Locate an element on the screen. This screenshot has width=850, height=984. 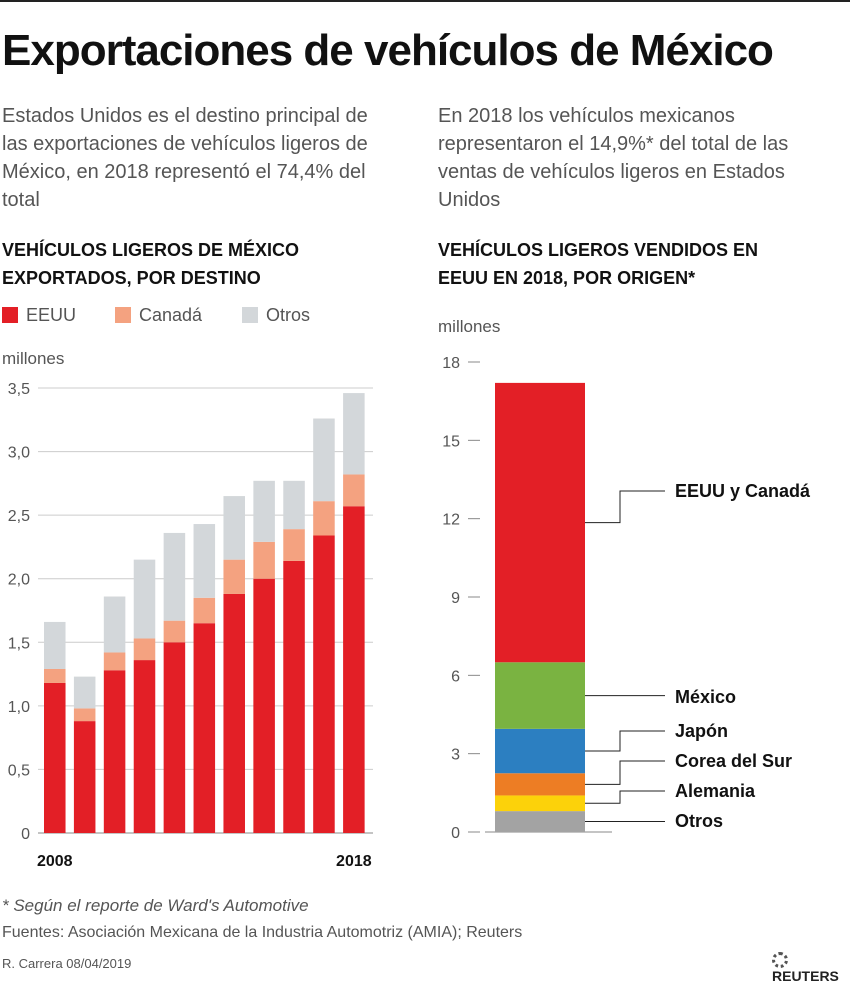
stack-corea-del-sur is located at coordinates (540, 784).